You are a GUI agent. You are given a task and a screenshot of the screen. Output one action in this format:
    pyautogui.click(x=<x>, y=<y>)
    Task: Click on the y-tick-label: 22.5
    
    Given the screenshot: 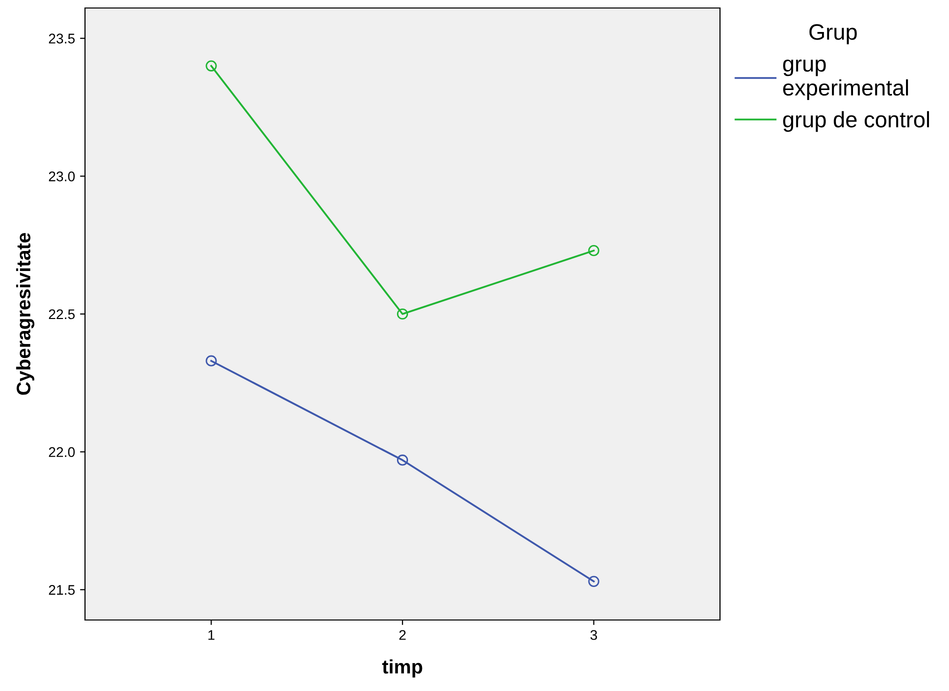 What is the action you would take?
    pyautogui.click(x=61, y=314)
    